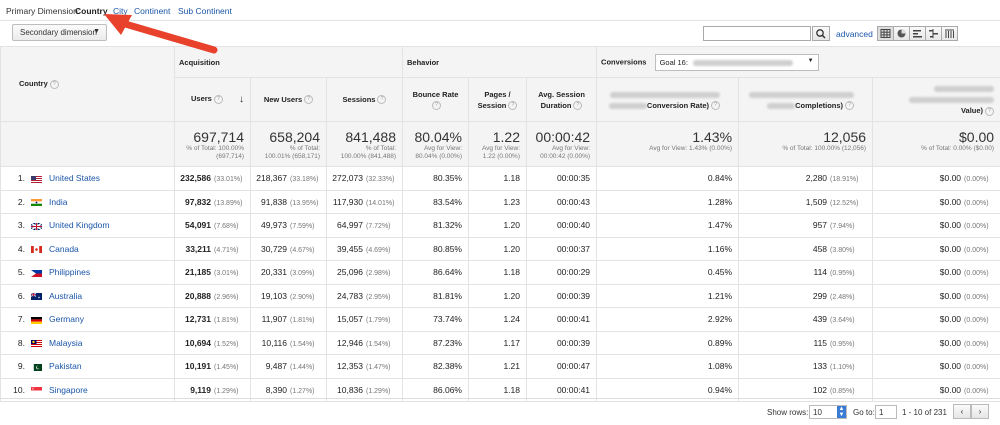 The image size is (1000, 425). I want to click on new-users-cell: 49,973(7.59%), so click(289, 226).